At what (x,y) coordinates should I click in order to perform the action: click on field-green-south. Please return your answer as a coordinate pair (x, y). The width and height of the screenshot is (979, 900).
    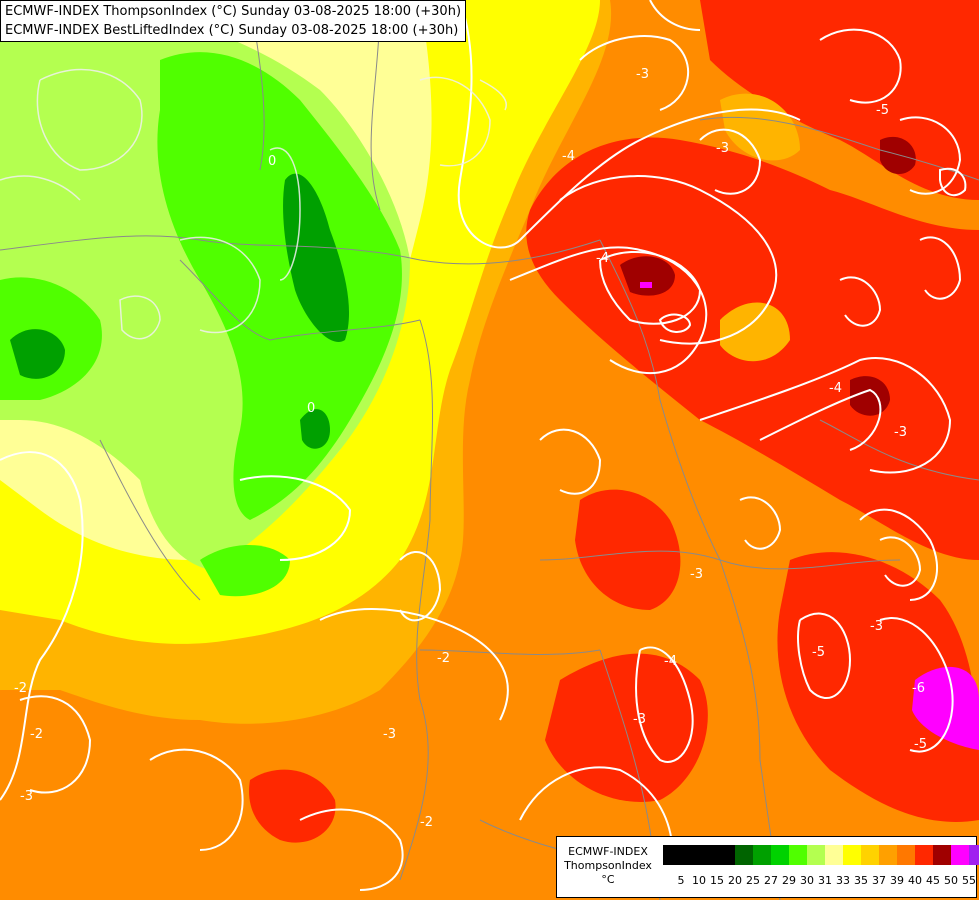
    Looking at the image, I should click on (245, 571).